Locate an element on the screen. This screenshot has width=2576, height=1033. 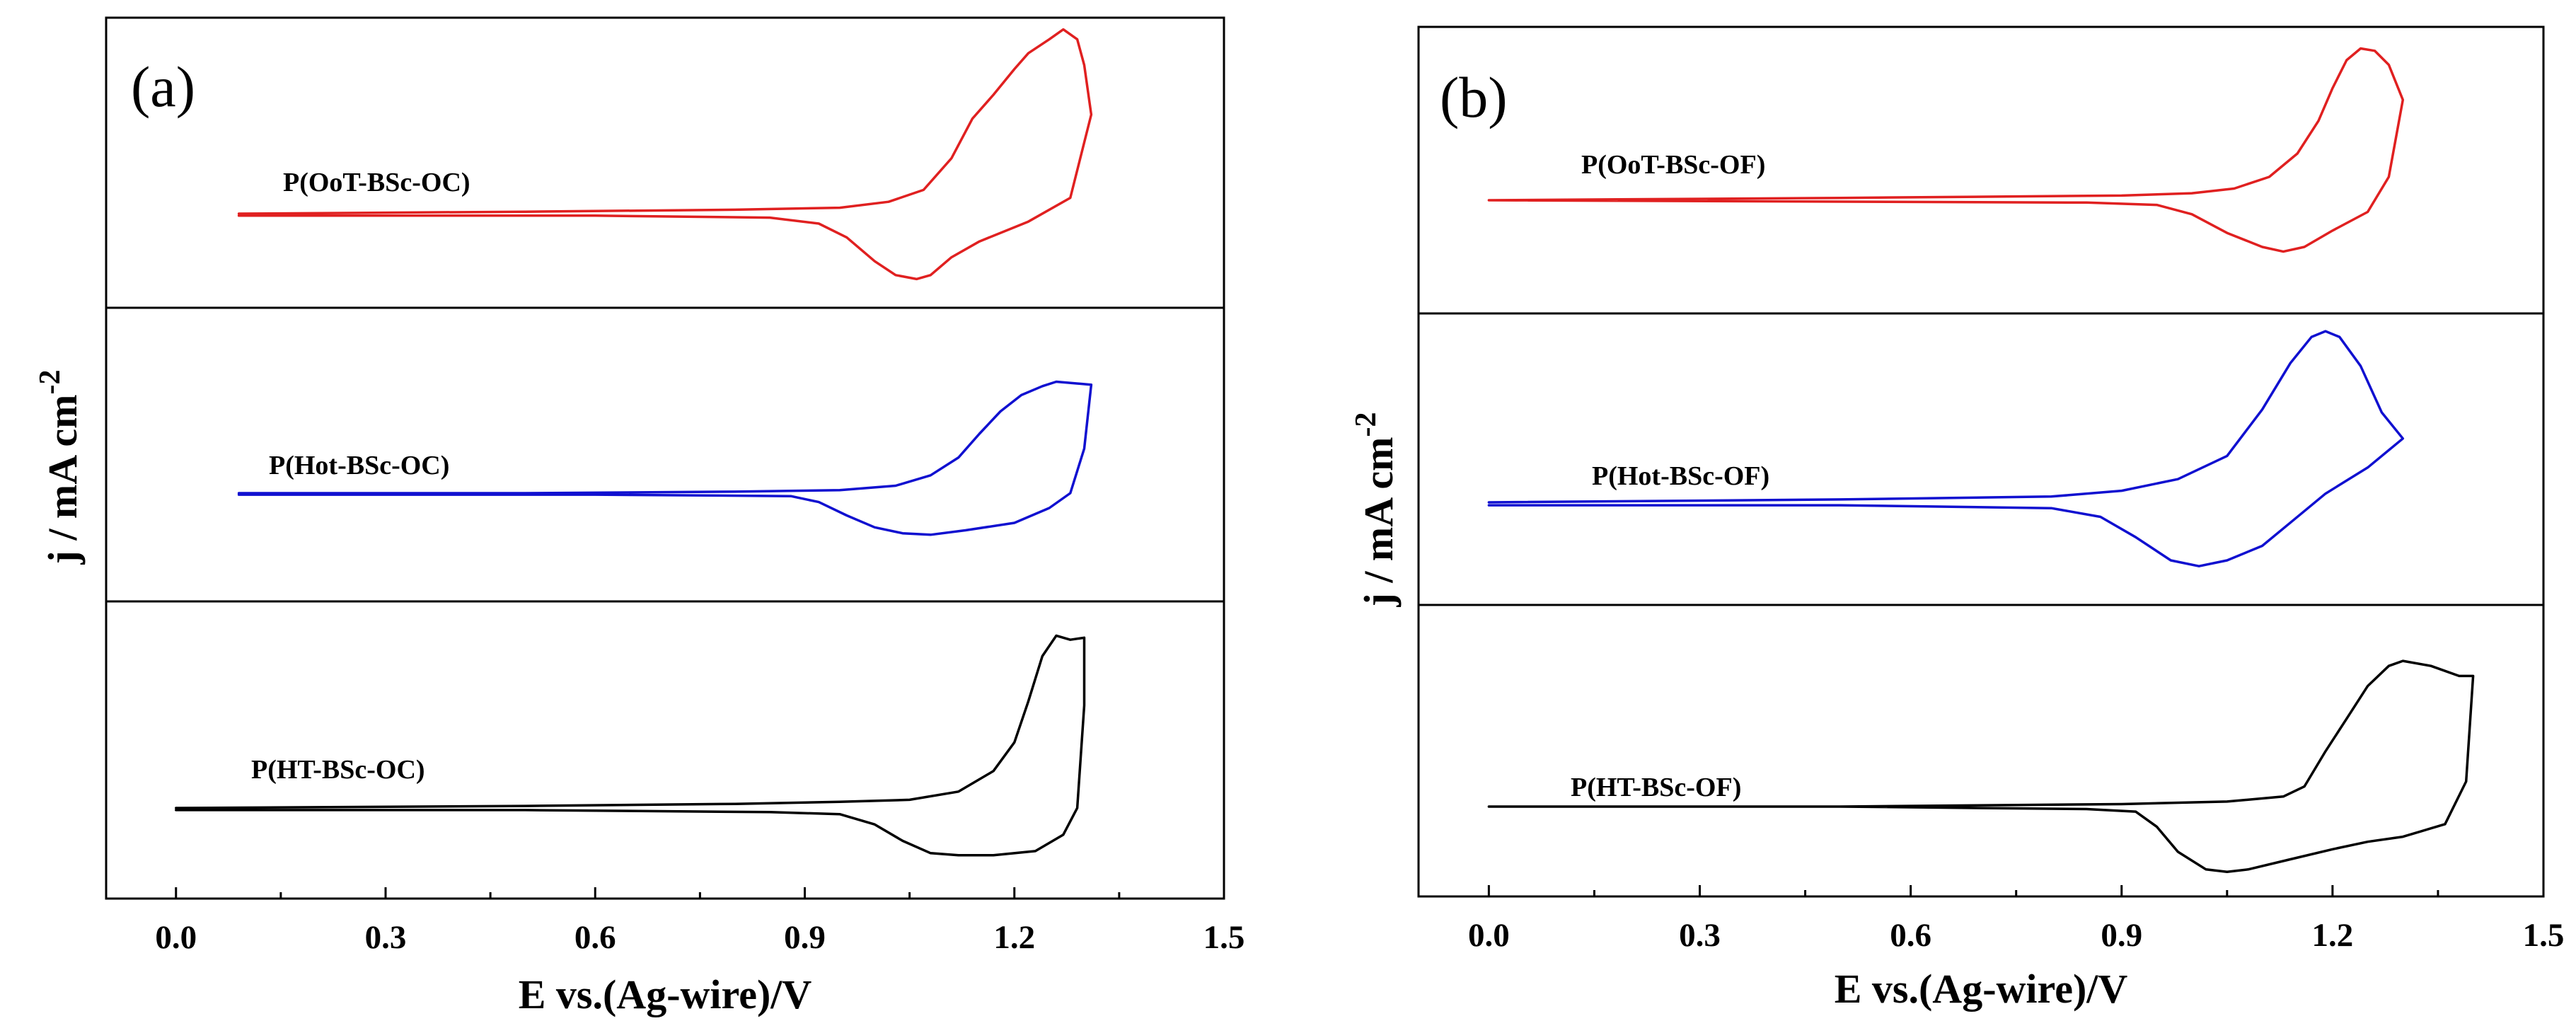
x-tick-labels-b: 0.0 0.3 0.6 0.9 1.2 1.5 is located at coordinates (2016, 935).